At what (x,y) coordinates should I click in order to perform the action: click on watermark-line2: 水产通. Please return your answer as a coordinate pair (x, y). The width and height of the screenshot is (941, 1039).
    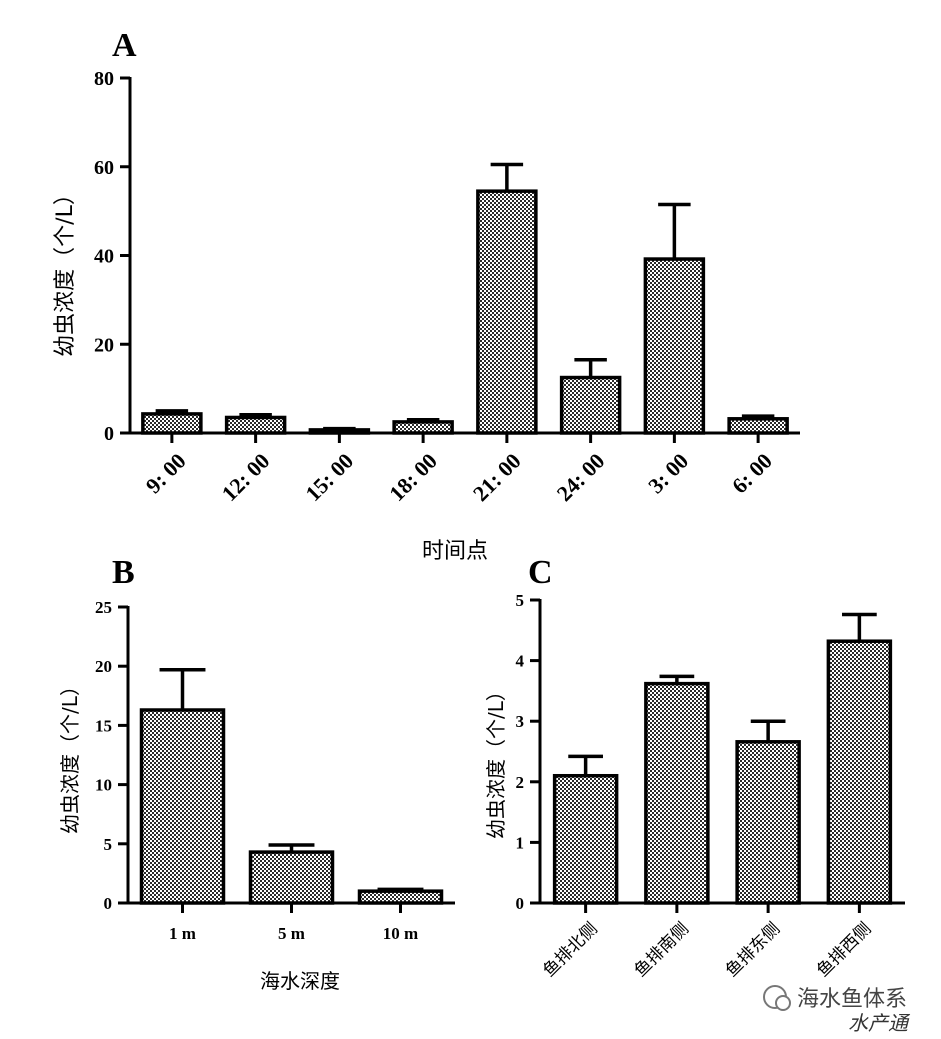
    Looking at the image, I should click on (879, 1023).